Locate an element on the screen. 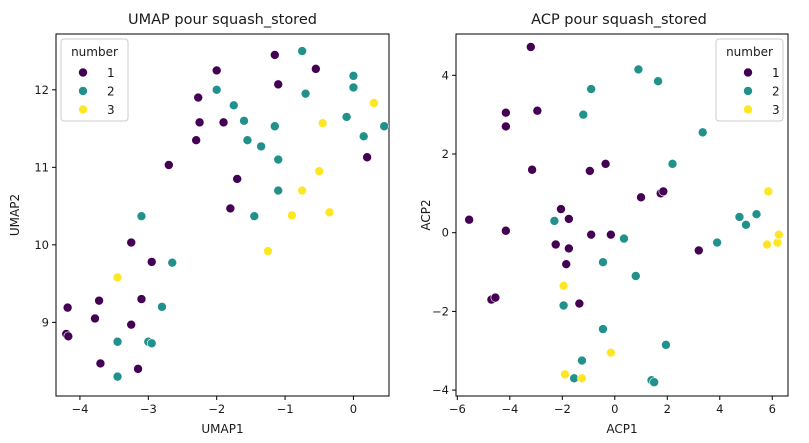  acp-y-tick-label: 2 is located at coordinates (445, 154).